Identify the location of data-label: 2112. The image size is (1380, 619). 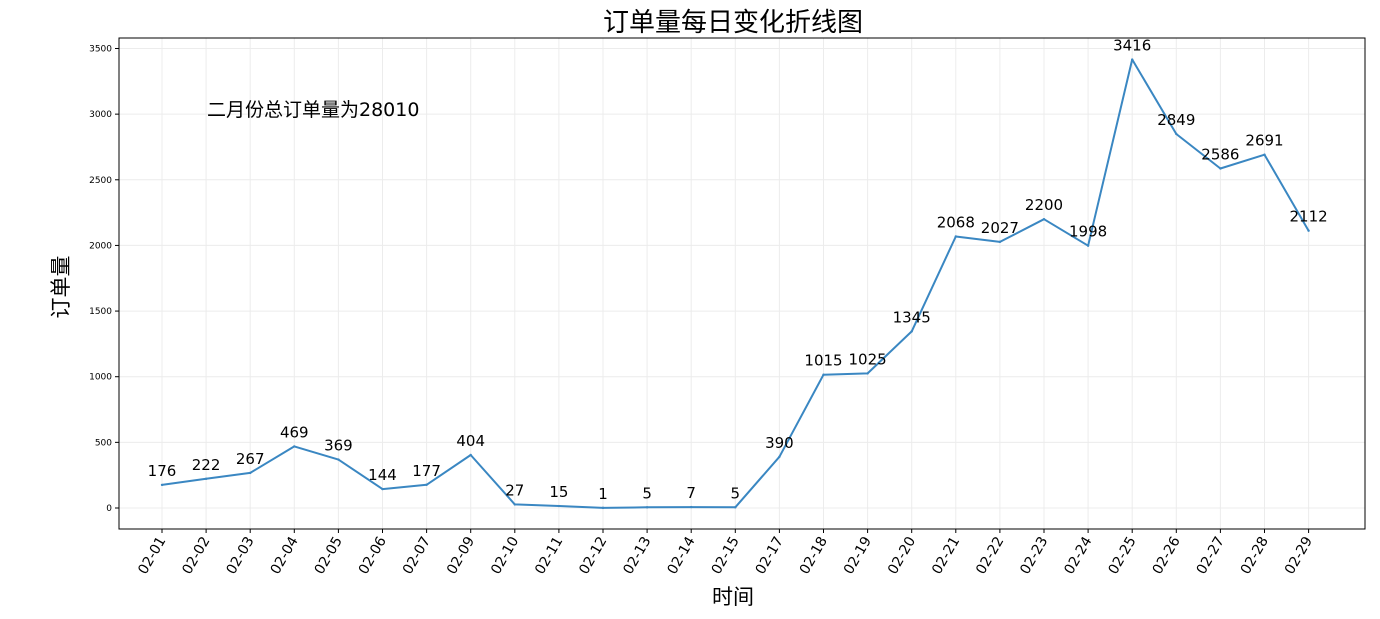
(1309, 217).